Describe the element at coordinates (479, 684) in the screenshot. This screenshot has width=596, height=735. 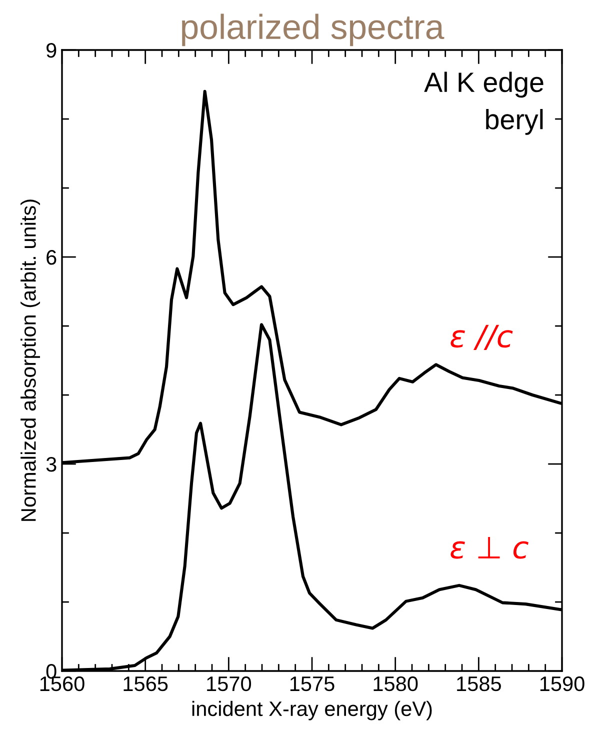
I see `x-tick-label: 1585` at that location.